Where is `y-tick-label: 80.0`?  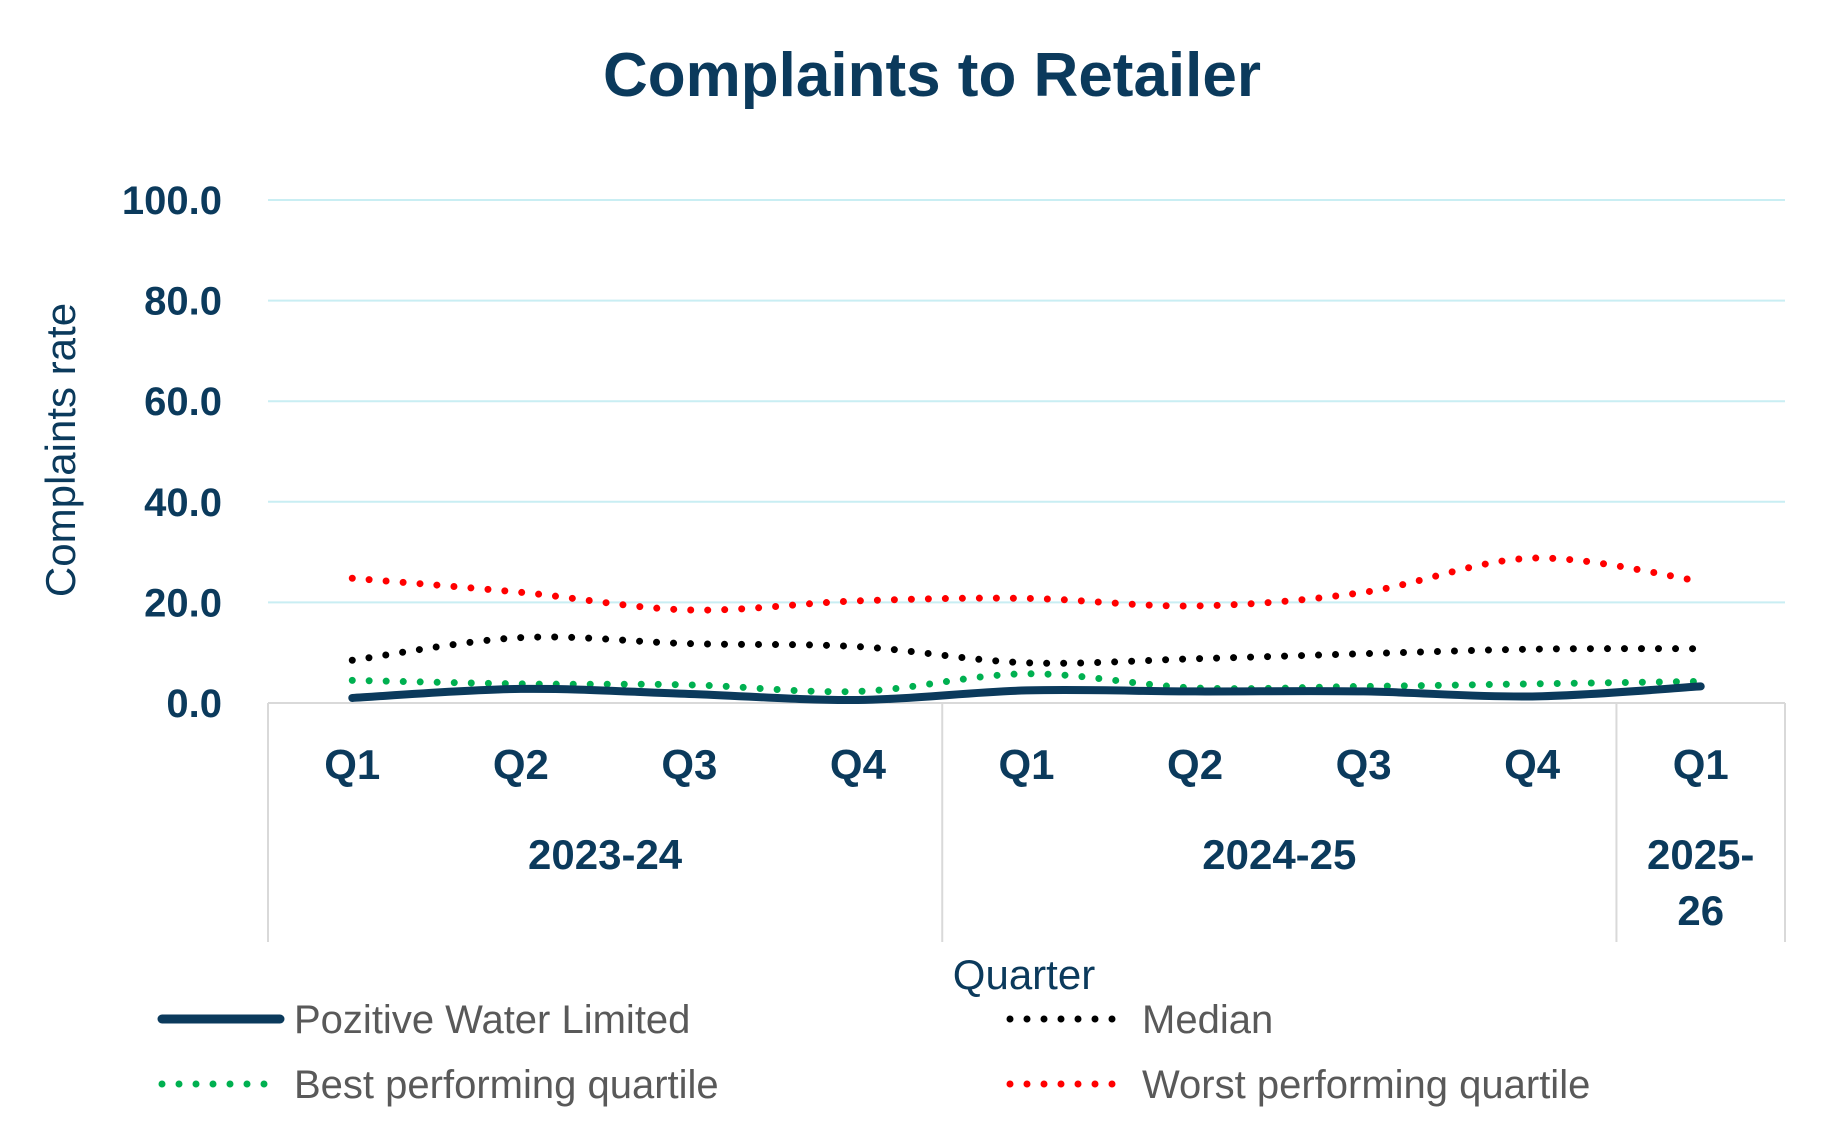
y-tick-label: 80.0 is located at coordinates (183, 302).